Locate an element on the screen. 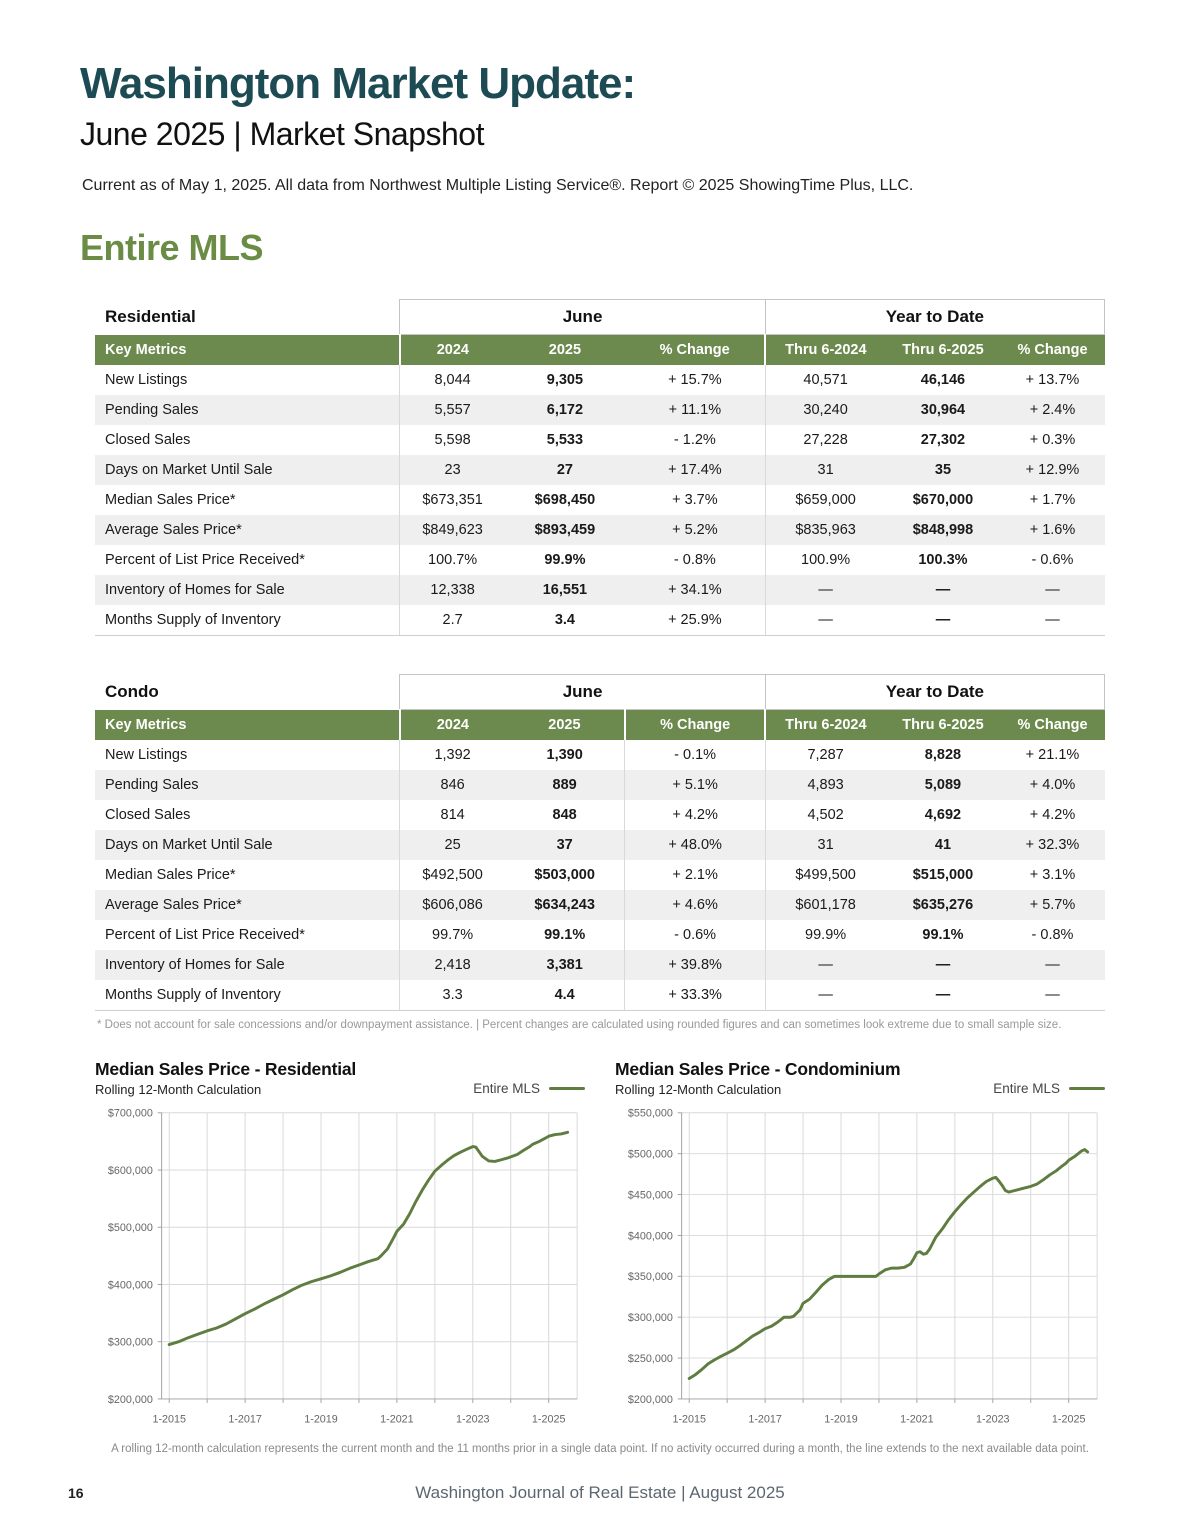 Image resolution: width=1200 pixels, height=1535 pixels. value-cell: 6,172 is located at coordinates (565, 410).